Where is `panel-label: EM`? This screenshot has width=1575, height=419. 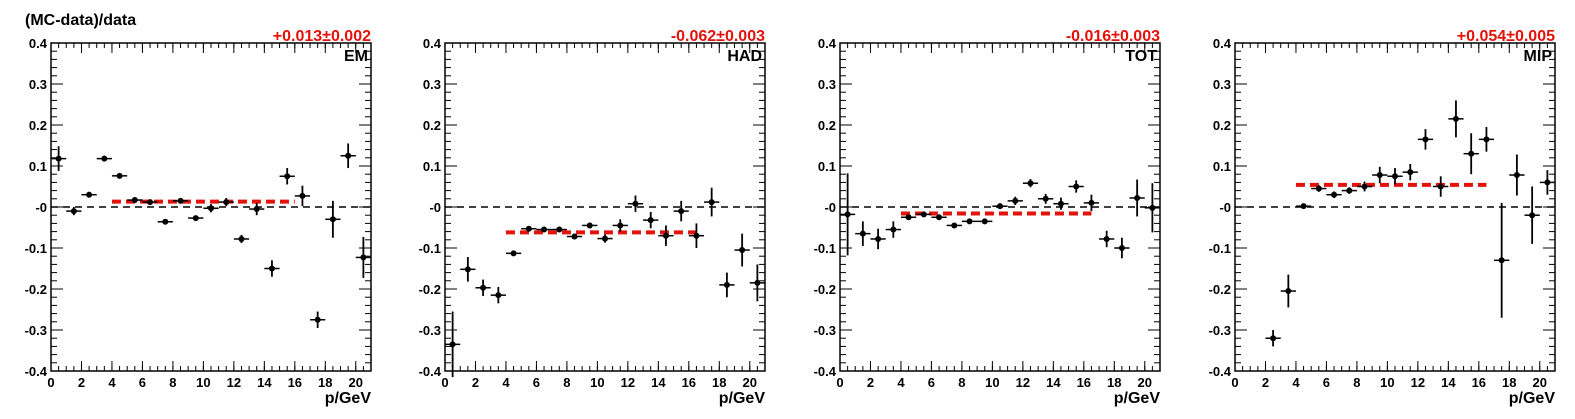
panel-label: EM is located at coordinates (356, 56).